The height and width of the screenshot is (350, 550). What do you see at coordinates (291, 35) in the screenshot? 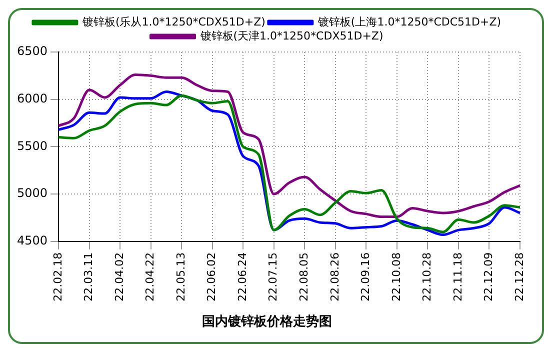
I see `legend-label: 镀锌板(天津1.0*1250*CDX51D+Z)` at bounding box center [291, 35].